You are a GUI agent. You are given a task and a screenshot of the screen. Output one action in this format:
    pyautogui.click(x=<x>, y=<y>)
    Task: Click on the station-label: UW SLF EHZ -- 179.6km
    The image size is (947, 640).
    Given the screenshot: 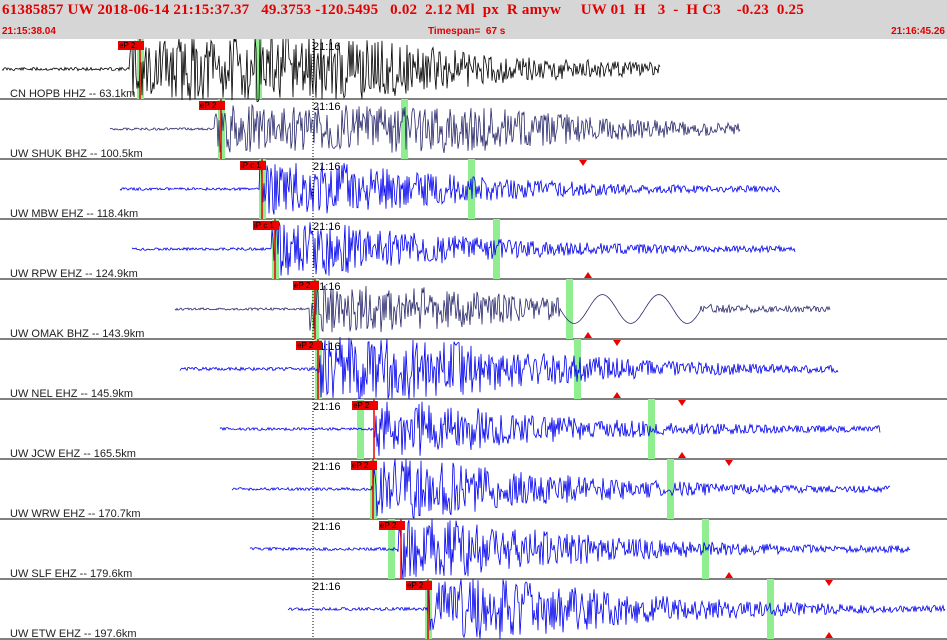 What is the action you would take?
    pyautogui.click(x=71, y=574)
    